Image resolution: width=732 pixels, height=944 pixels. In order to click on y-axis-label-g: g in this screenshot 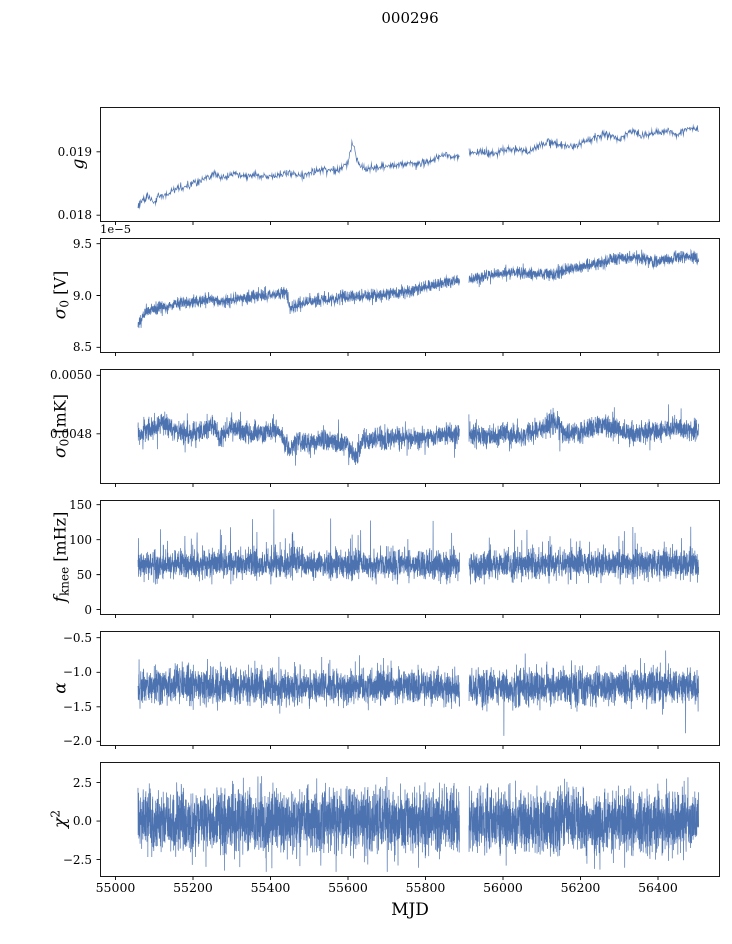, I will do `click(78, 164)`.